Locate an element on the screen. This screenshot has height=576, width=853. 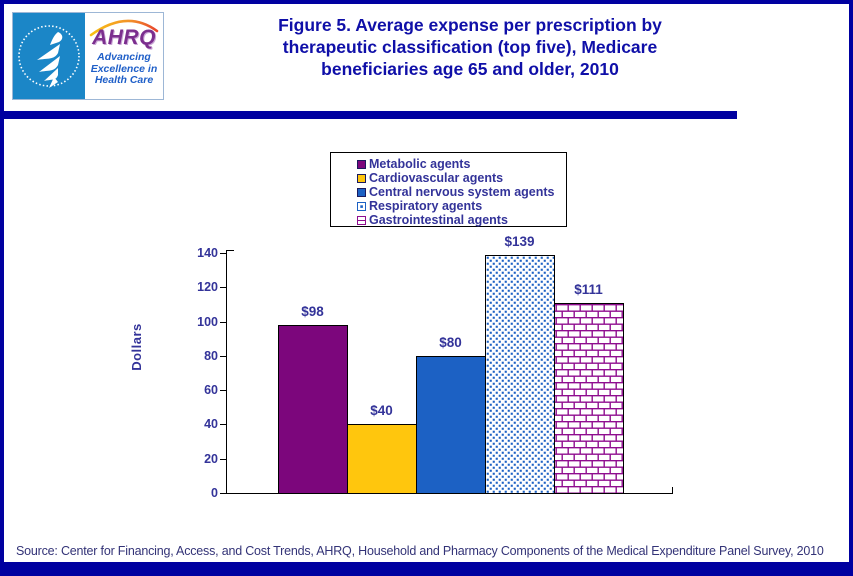
bar-metabolic-agents is located at coordinates (313, 409).